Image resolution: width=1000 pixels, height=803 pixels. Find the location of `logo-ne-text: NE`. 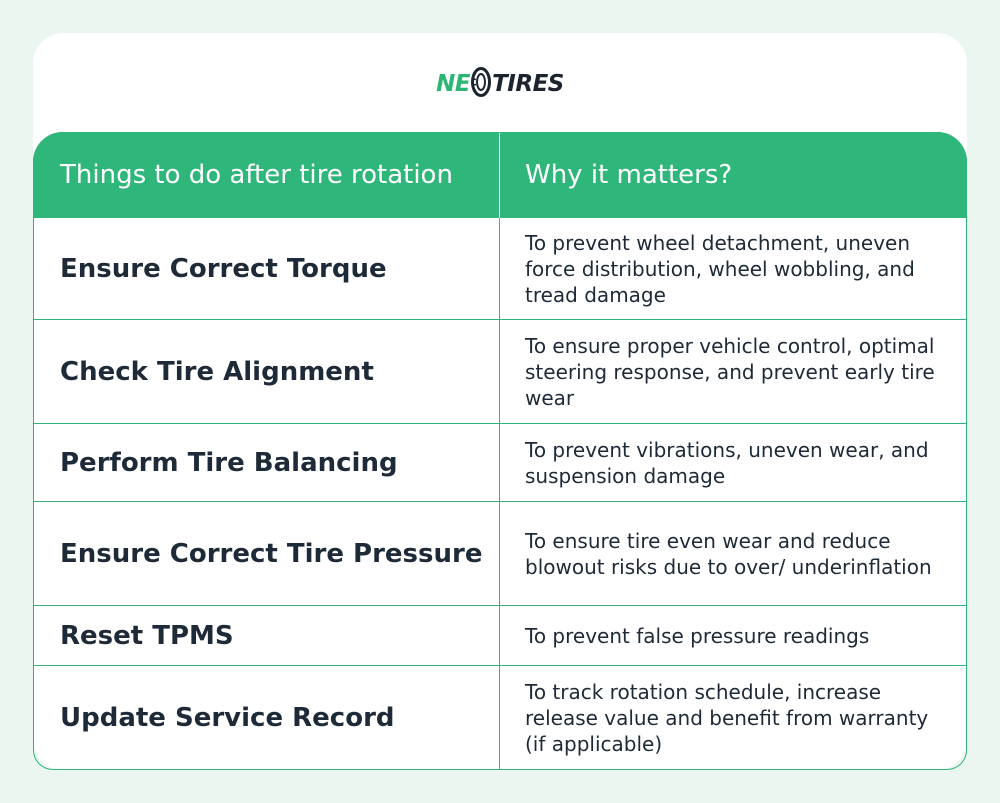

logo-ne-text: NE is located at coordinates (453, 83).